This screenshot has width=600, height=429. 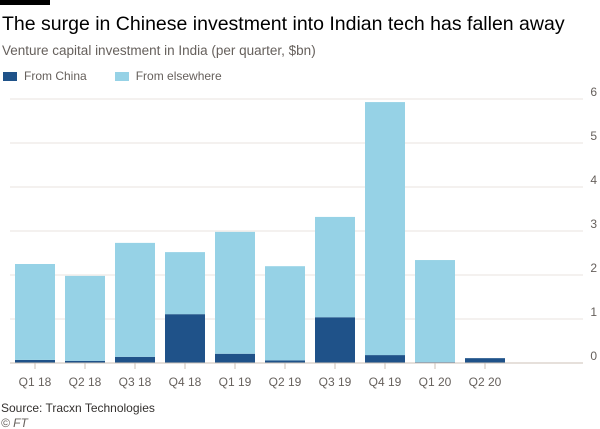 I want to click on y-tick-label: 6, so click(x=593, y=92).